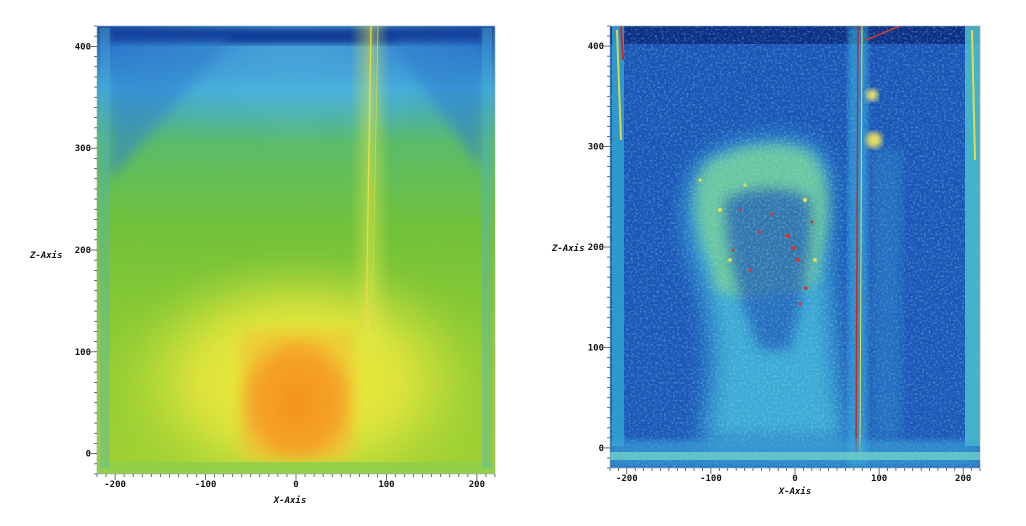  Describe the element at coordinates (83, 47) in the screenshot. I see `left-y-tick-label: 400` at that location.